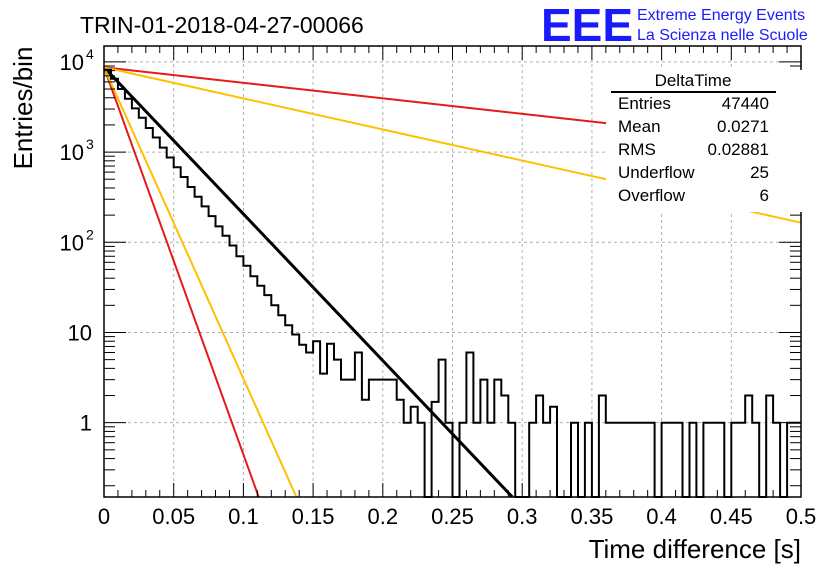 The height and width of the screenshot is (572, 836). Describe the element at coordinates (243, 516) in the screenshot. I see `x-tick-label: 0.1` at that location.